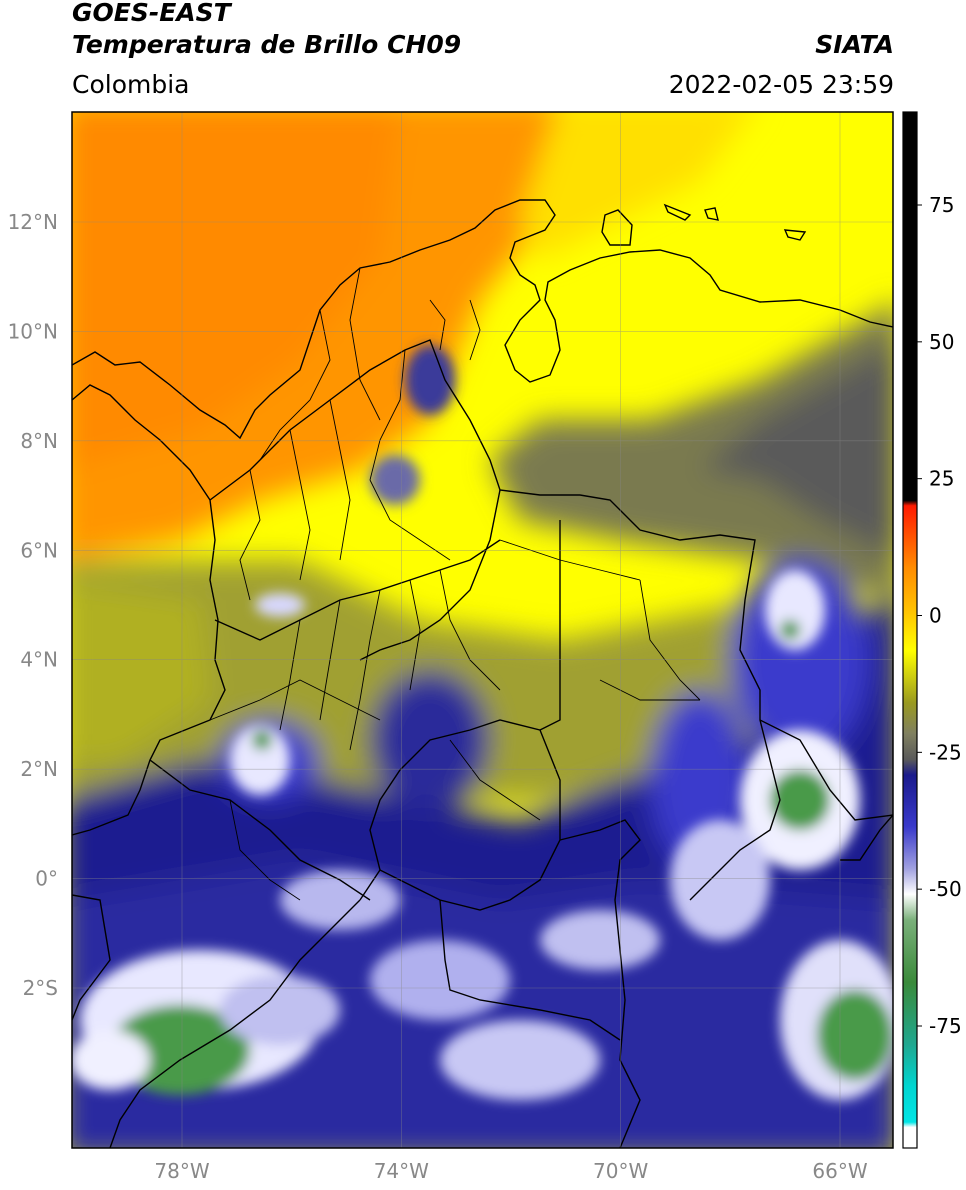  What do you see at coordinates (33, 331) in the screenshot?
I see `latitude-tick-label: 10°N` at bounding box center [33, 331].